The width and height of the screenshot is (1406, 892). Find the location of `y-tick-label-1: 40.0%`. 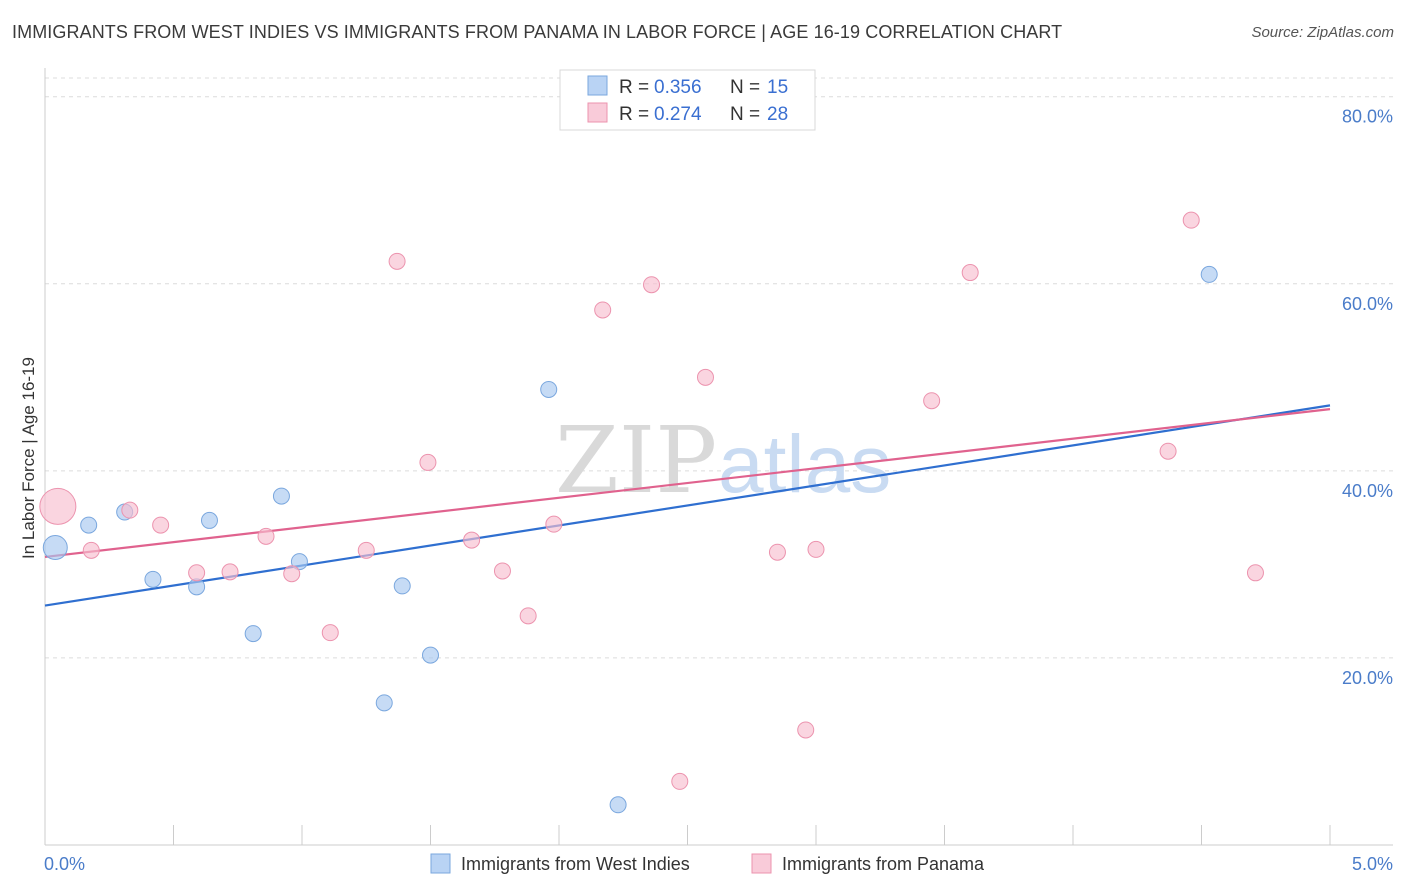

y-tick-label-1: 40.0% is located at coordinates (1367, 491).